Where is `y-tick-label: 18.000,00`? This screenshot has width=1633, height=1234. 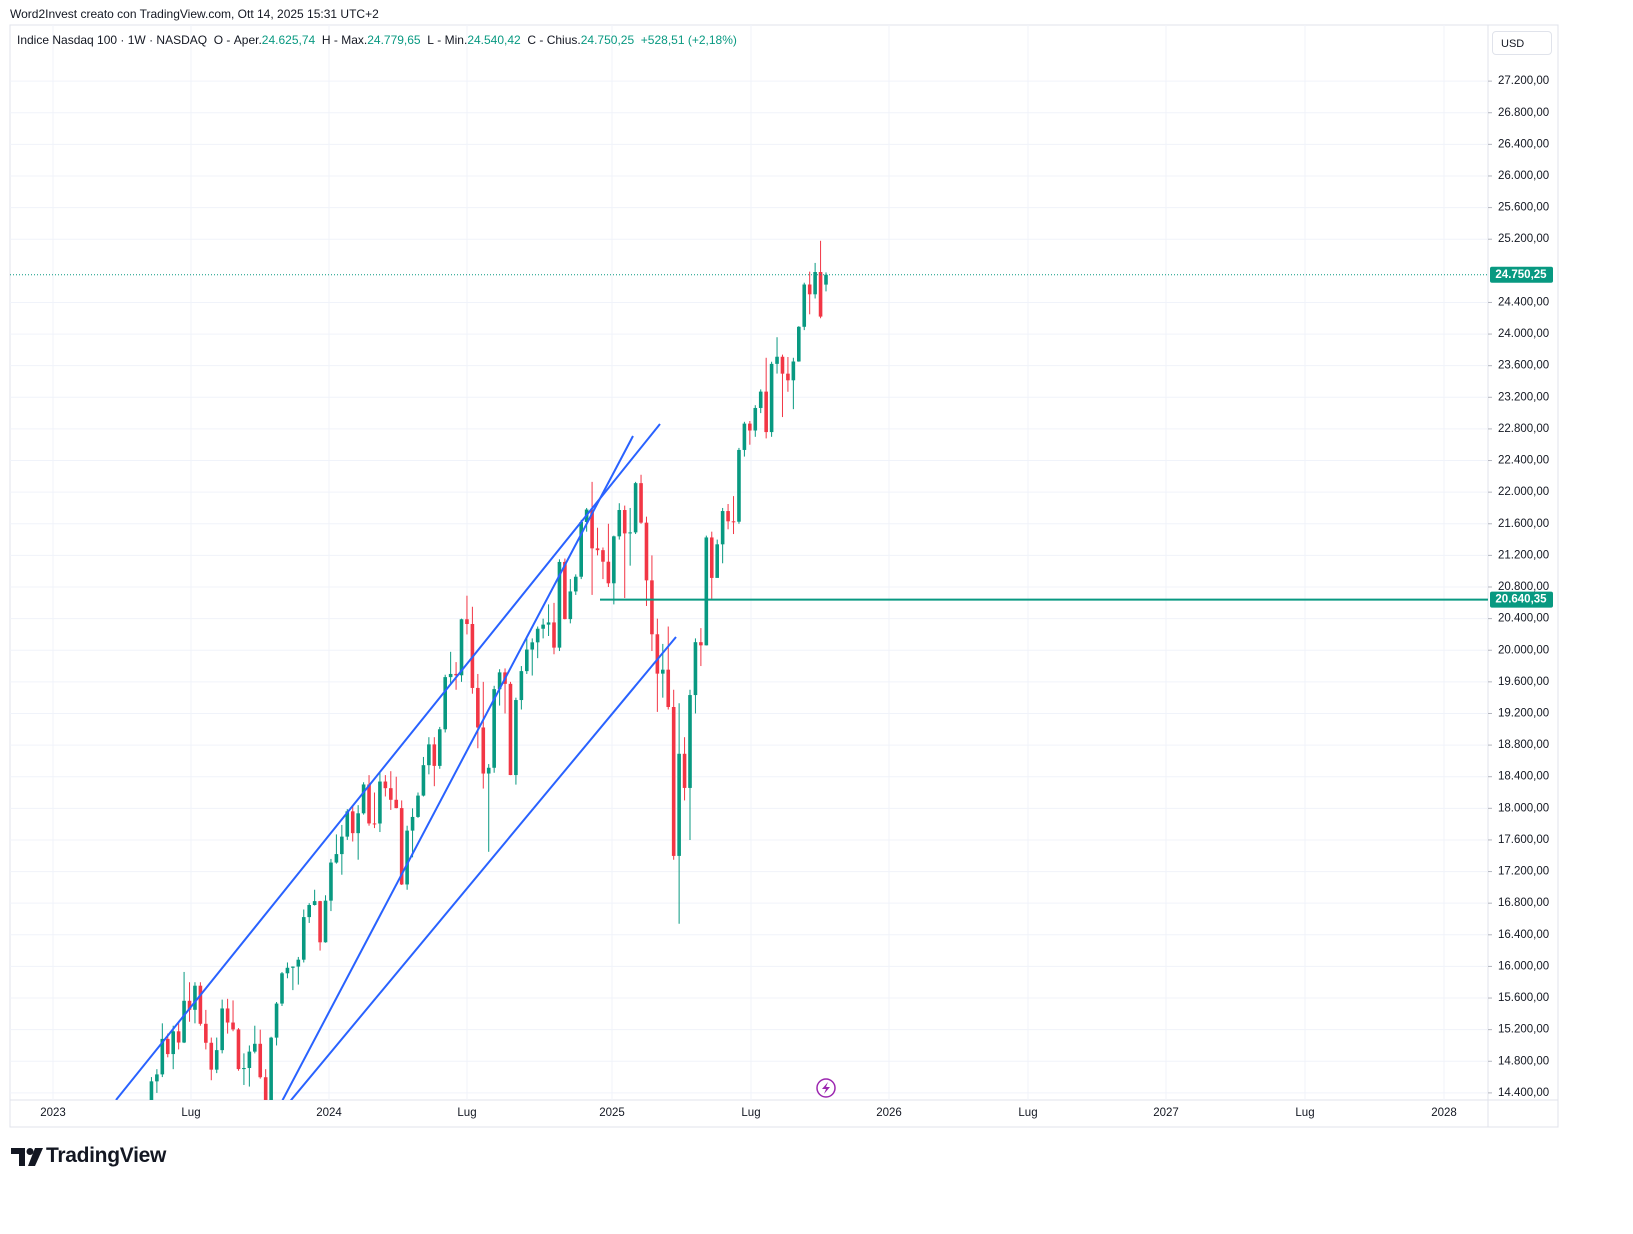 y-tick-label: 18.000,00 is located at coordinates (1523, 808).